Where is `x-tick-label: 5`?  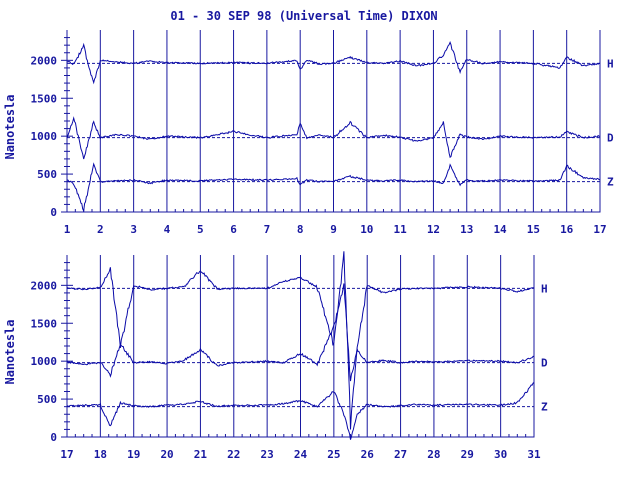
x-tick-label: 5 is located at coordinates (200, 229).